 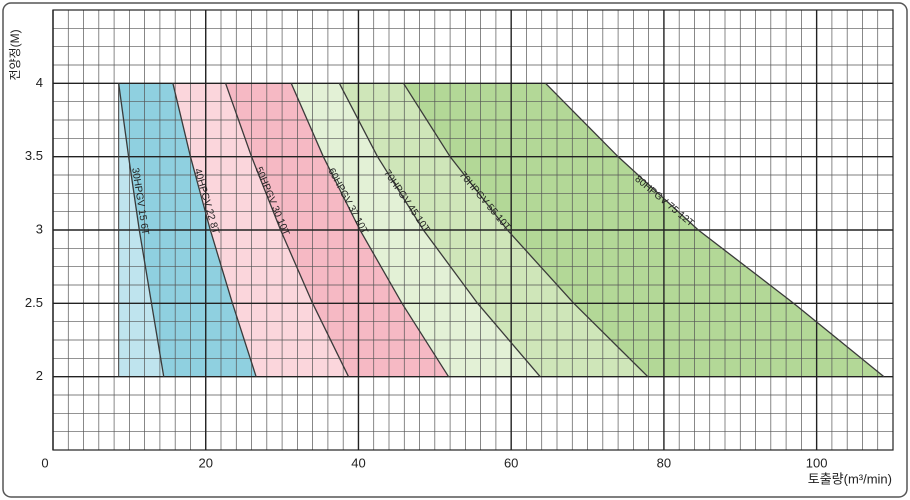 What do you see at coordinates (39, 228) in the screenshot?
I see `y-tick-label: 3` at bounding box center [39, 228].